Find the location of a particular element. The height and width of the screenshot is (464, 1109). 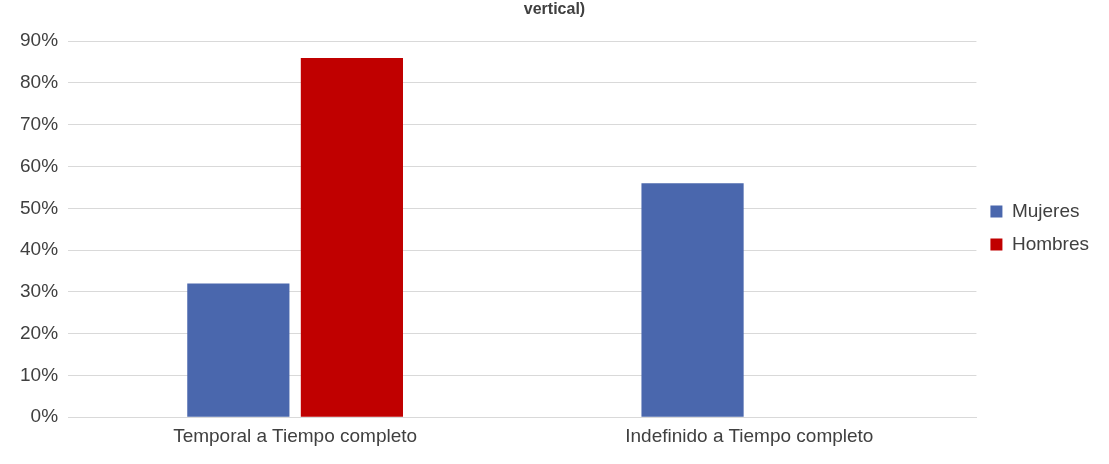

y-tick-label: 70% is located at coordinates (39, 123).